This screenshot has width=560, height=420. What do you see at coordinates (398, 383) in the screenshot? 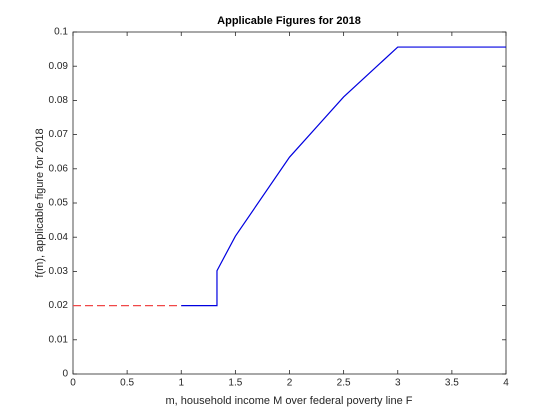
I see `x-tick-label: 3` at bounding box center [398, 383].